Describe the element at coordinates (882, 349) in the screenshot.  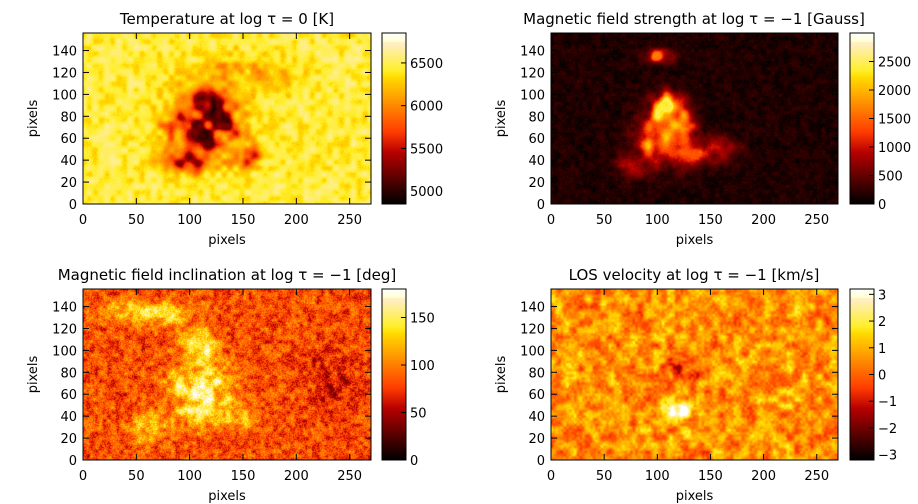
I see `colorbar-tick-label: 1` at that location.